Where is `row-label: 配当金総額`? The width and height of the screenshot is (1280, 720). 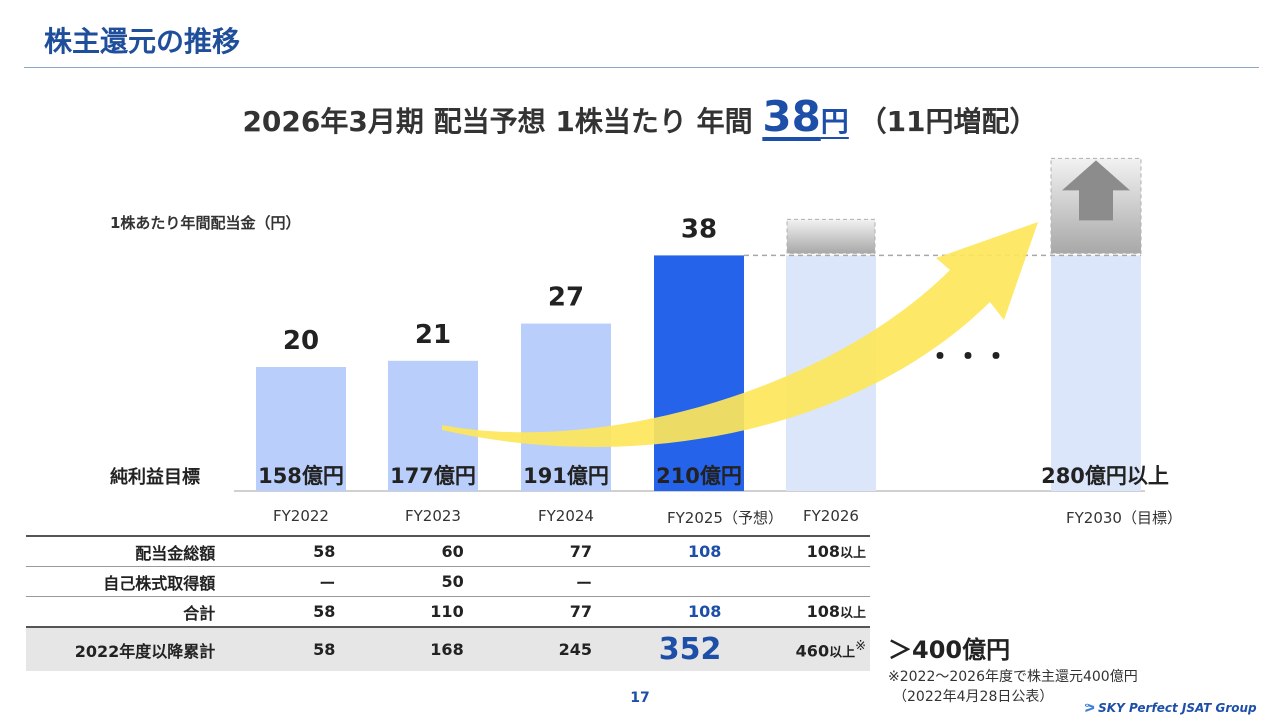
row-label: 配当金総額 is located at coordinates (175, 553).